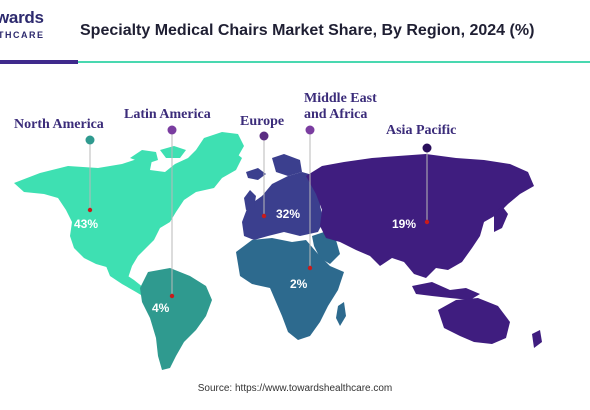 Image resolution: width=590 pixels, height=410 pixels. What do you see at coordinates (283, 206) in the screenshot?
I see `europe-shape` at bounding box center [283, 206].